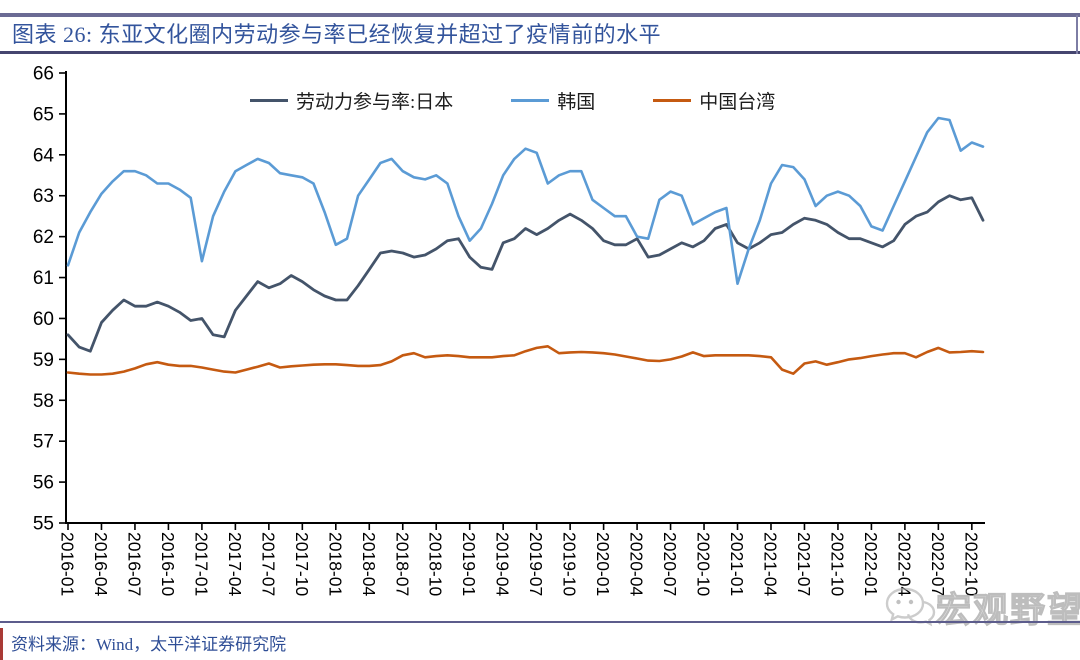 This screenshot has height=660, width=1080. I want to click on x-tick-label: 2021-10, so click(837, 564).